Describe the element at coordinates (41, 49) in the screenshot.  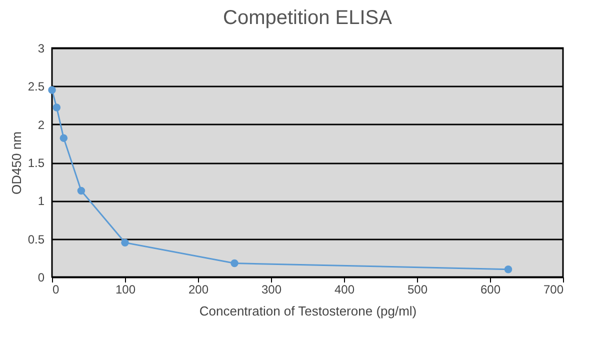
I see `y-tick-label: 3` at that location.